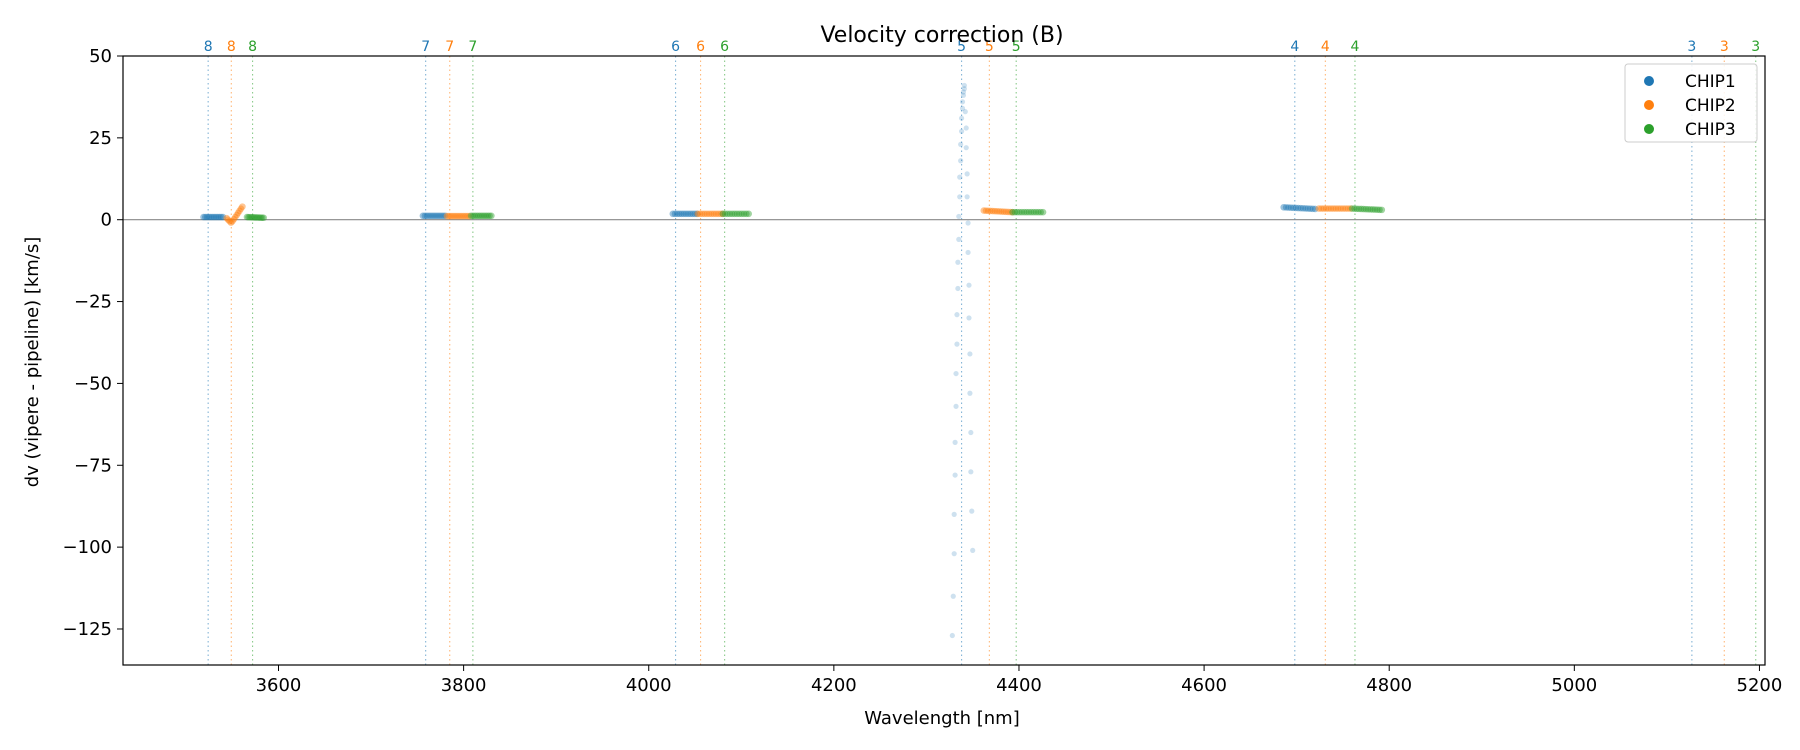 The width and height of the screenshot is (1800, 750). Describe the element at coordinates (93, 383) in the screenshot. I see `y-tick-label: −50` at that location.